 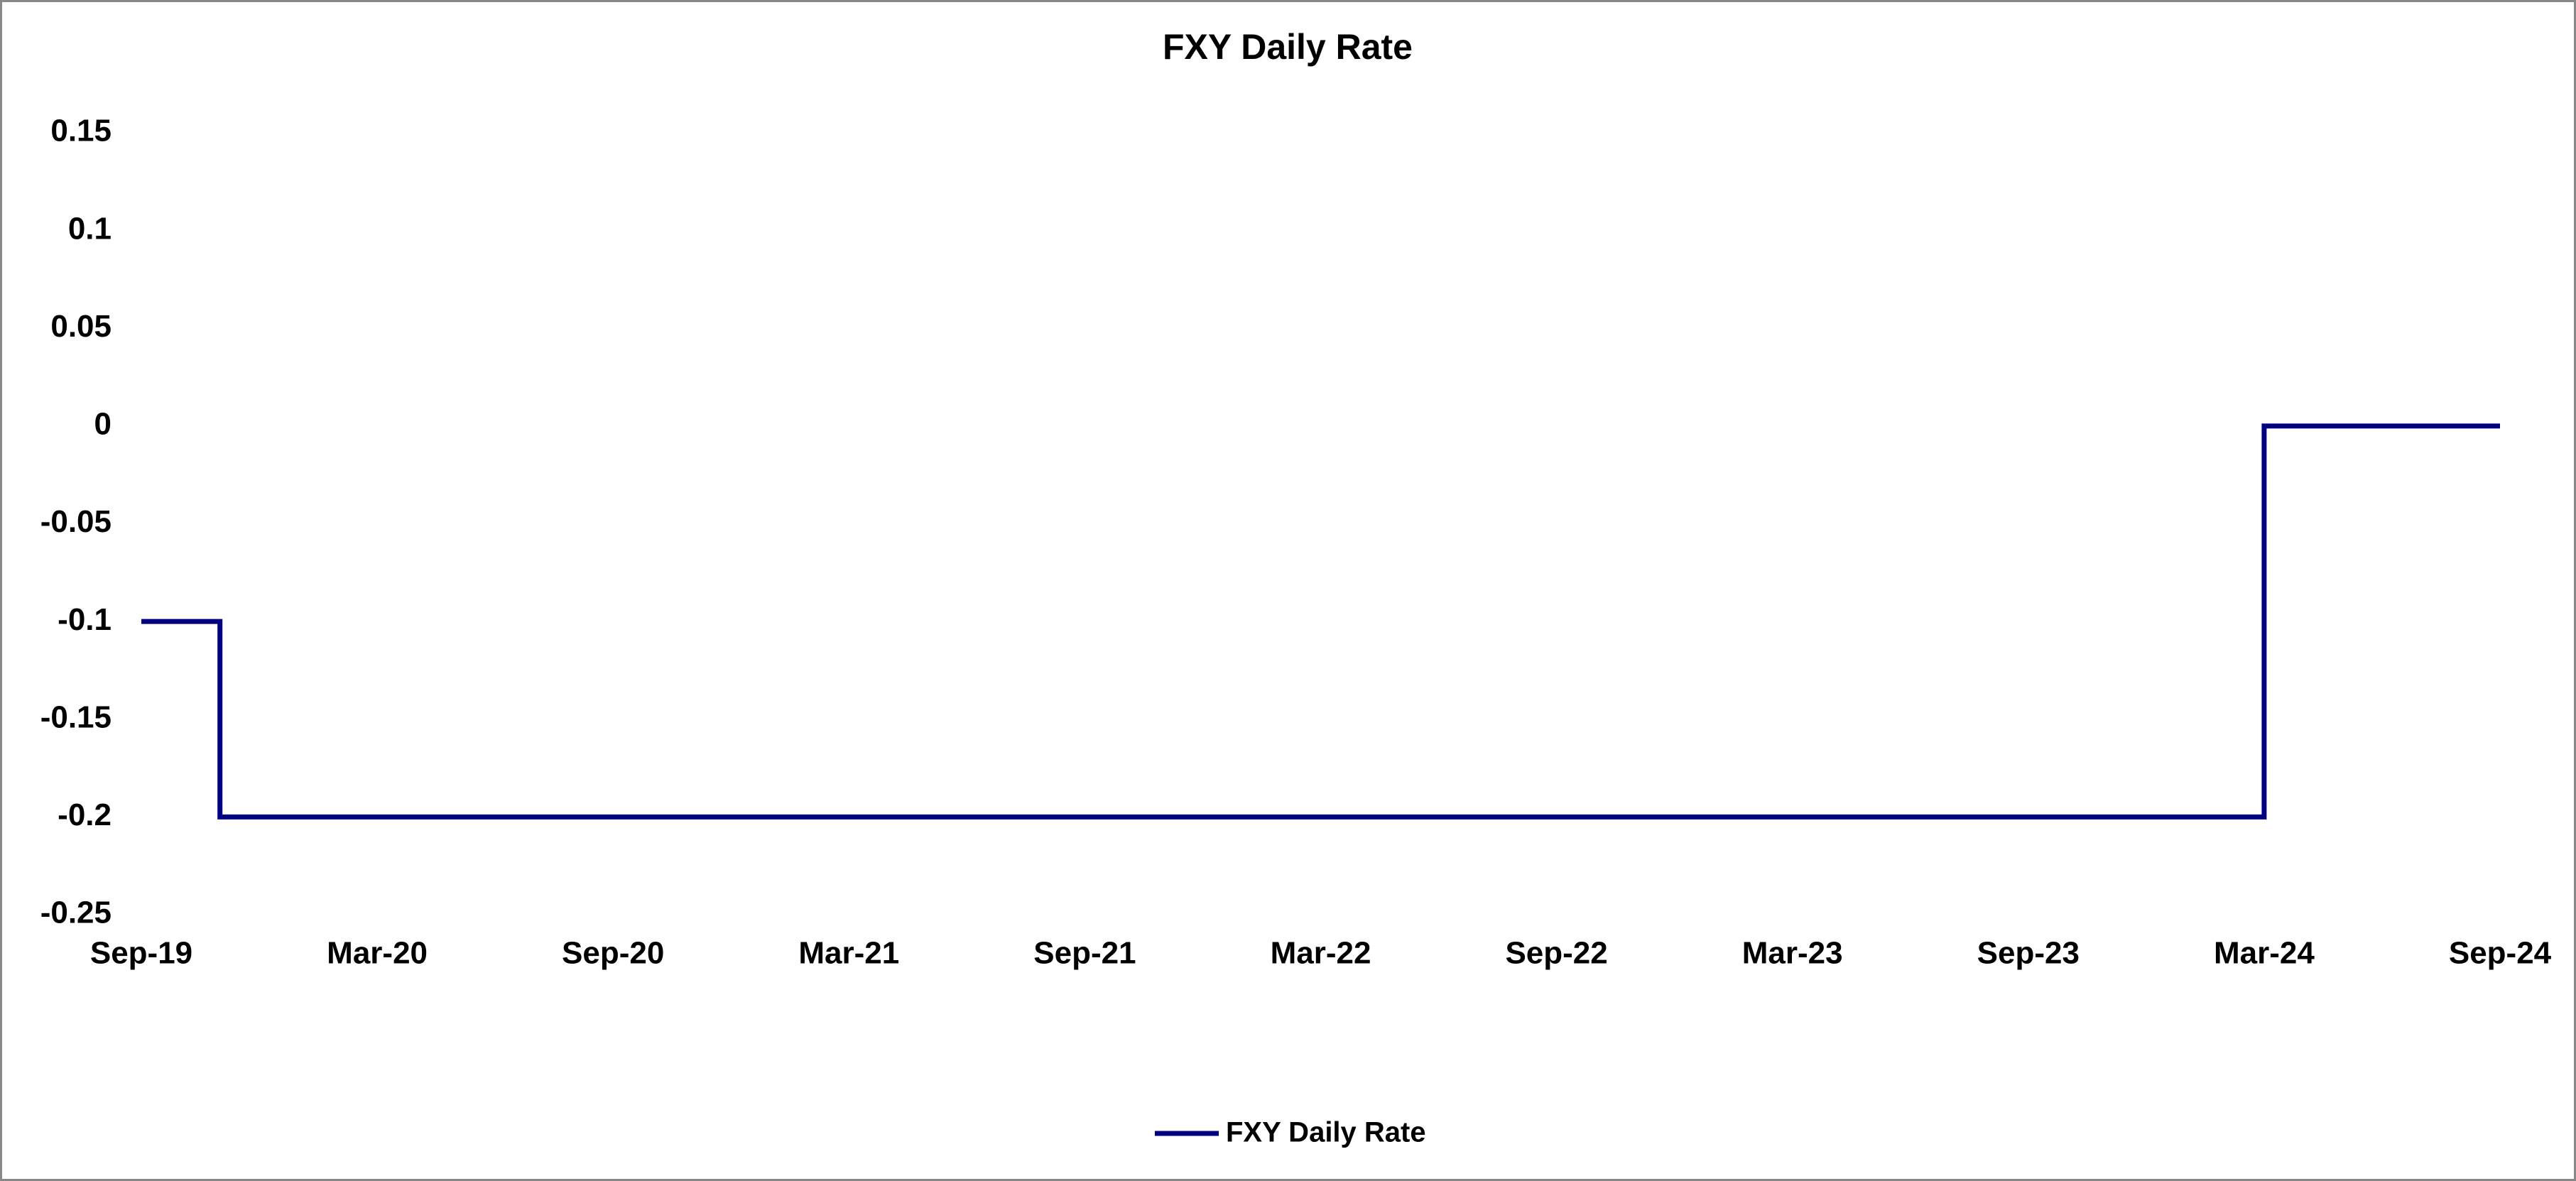 I want to click on x-tick-label: Mar-22, so click(x=1321, y=953).